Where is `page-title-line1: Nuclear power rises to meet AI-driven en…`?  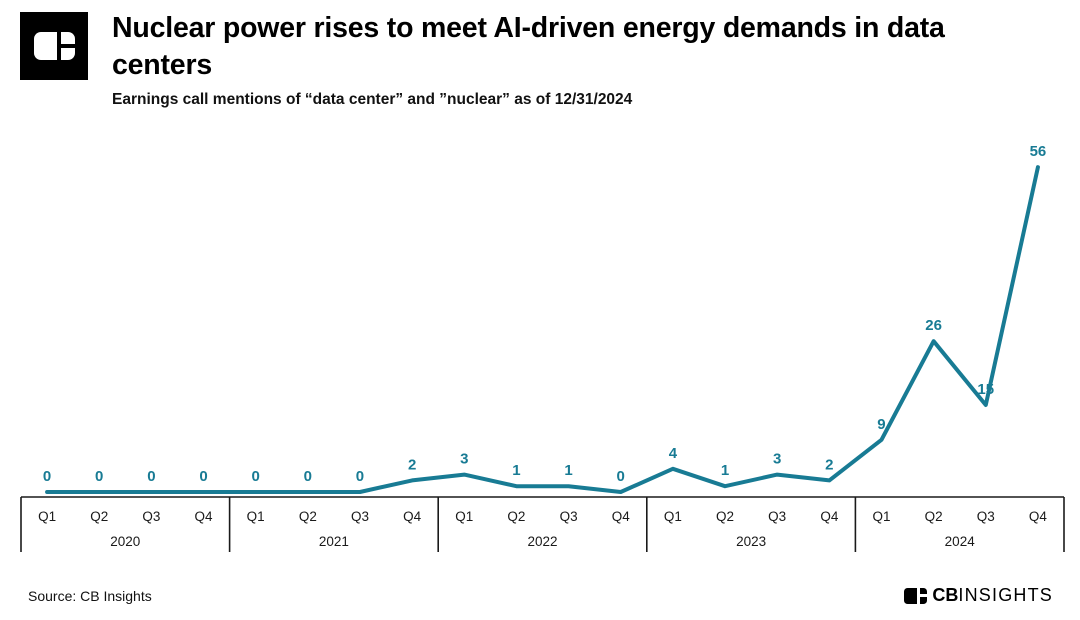
page-title-line1: Nuclear power rises to meet AI-driven en… is located at coordinates (528, 28).